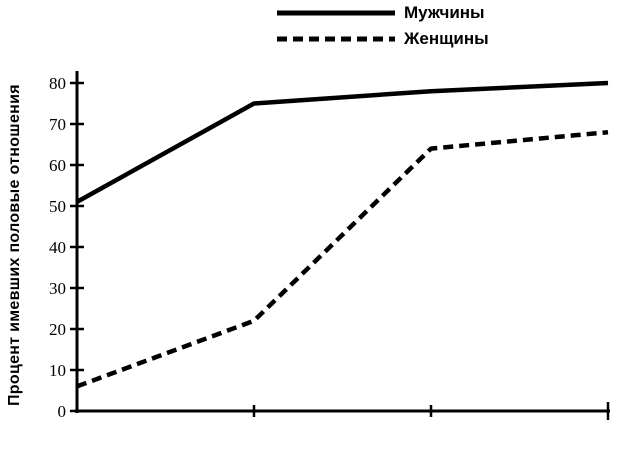  What do you see at coordinates (57, 247) in the screenshot?
I see `y-tick-label: 40` at bounding box center [57, 247].